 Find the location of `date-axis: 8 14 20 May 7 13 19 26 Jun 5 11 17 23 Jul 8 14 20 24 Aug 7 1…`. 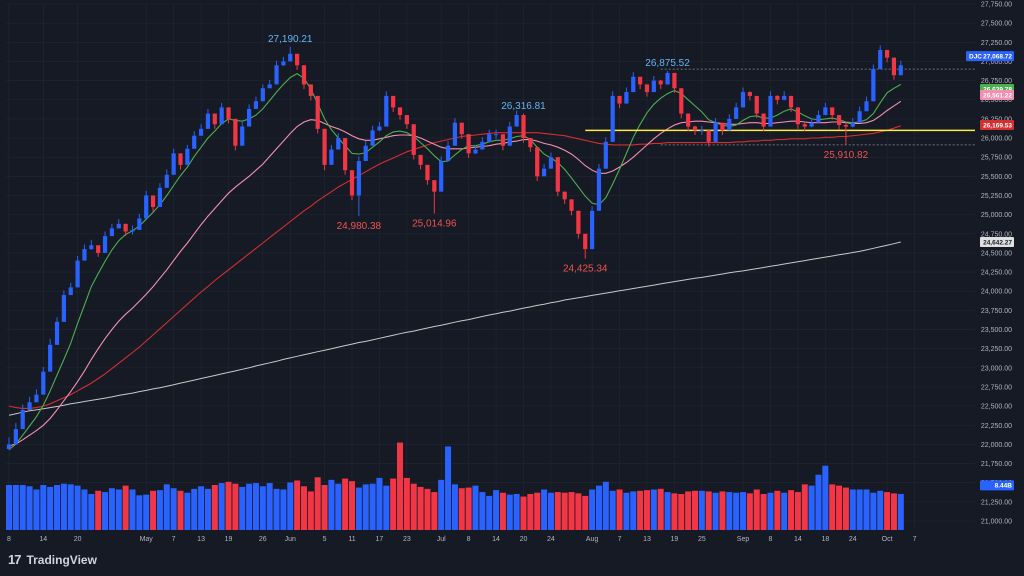

date-axis: 8 14 20 May 7 13 19 26 Jun 5 11 17 23 Jul 8 14 20 24 Aug 7 1… is located at coordinates (462, 539).